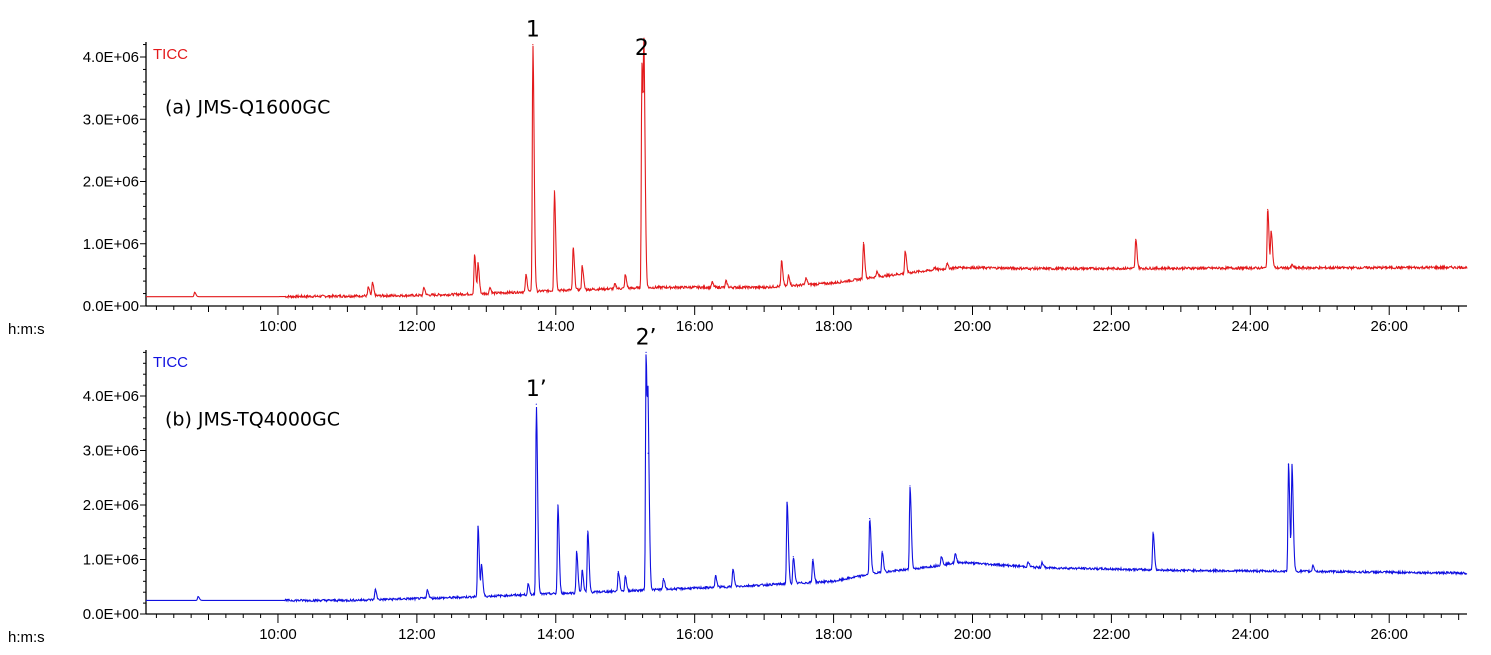  I want to click on x-tick-label: 22:00, so click(1112, 634).